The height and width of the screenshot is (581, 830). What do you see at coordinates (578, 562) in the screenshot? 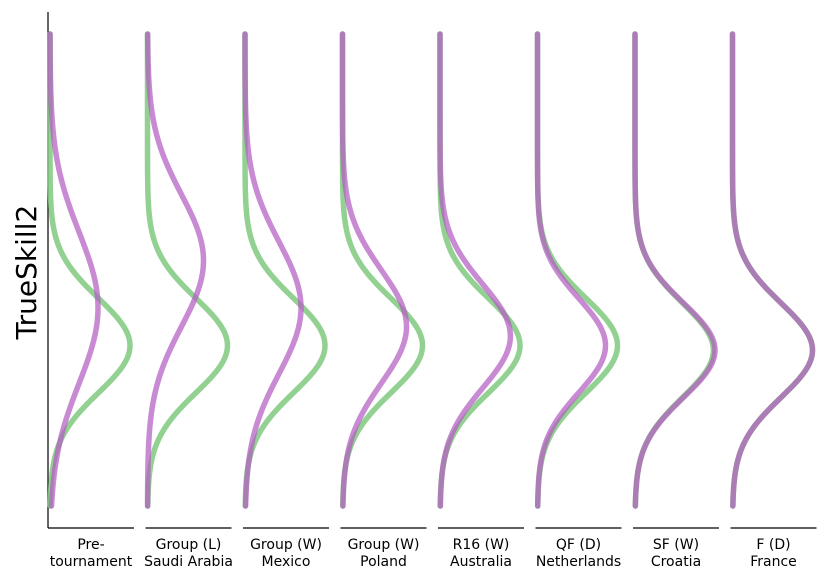
I see `stage-label-line2-5: Netherlands` at bounding box center [578, 562].